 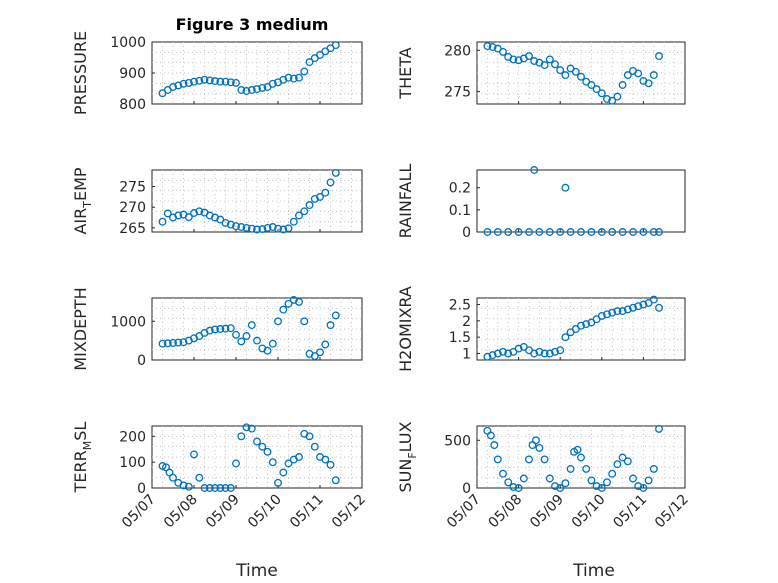 I want to click on y-tick-label: 1, so click(x=466, y=354).